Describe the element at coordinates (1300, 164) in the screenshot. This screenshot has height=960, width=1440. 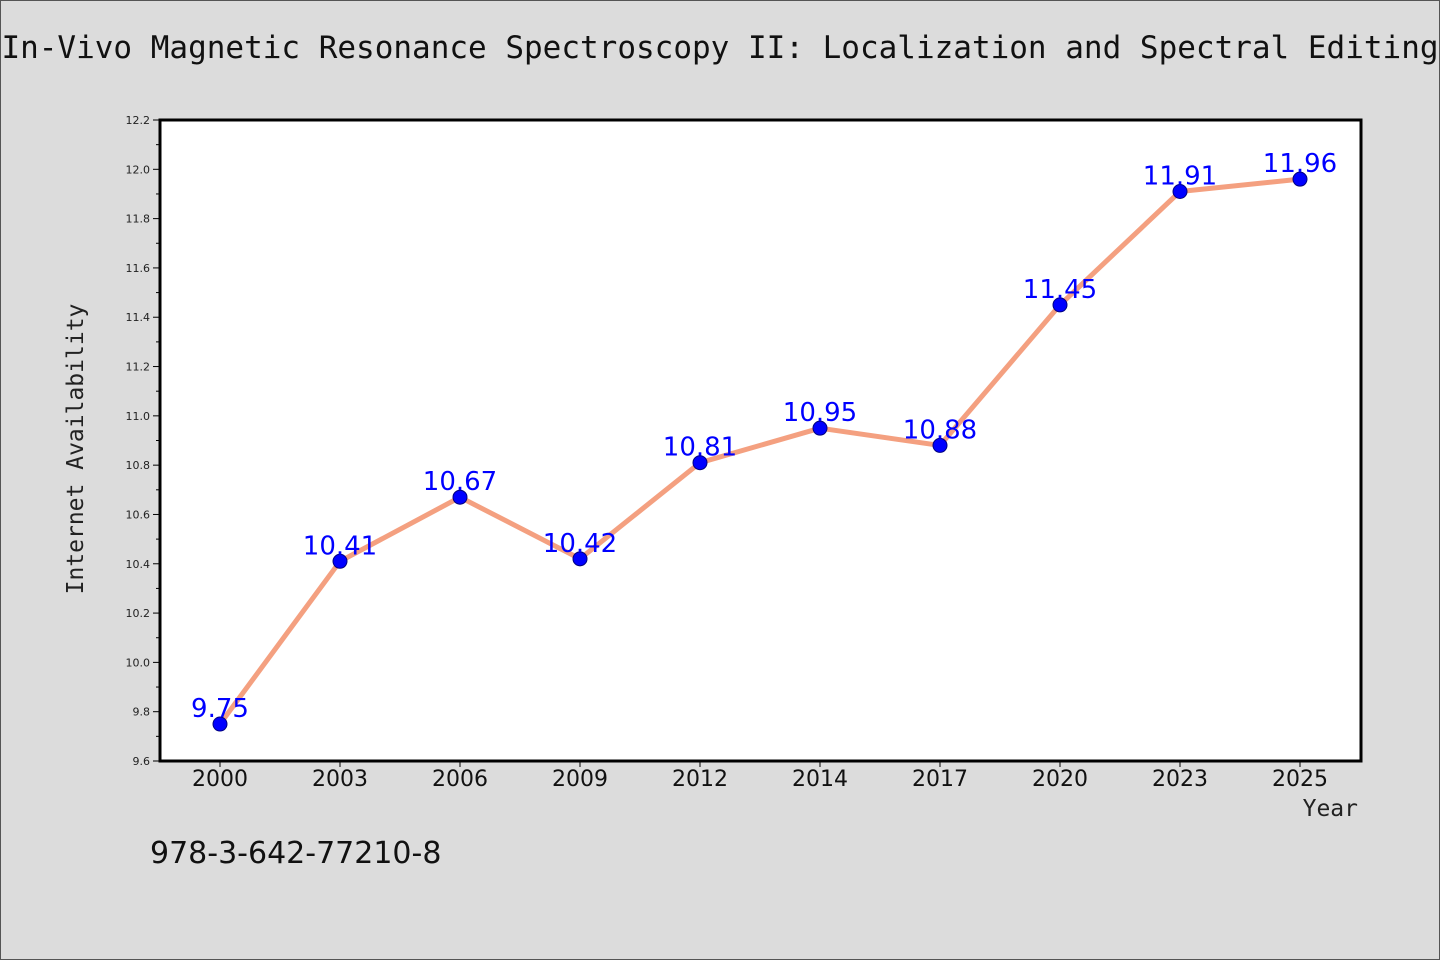
I see `data-label: 11.96` at that location.